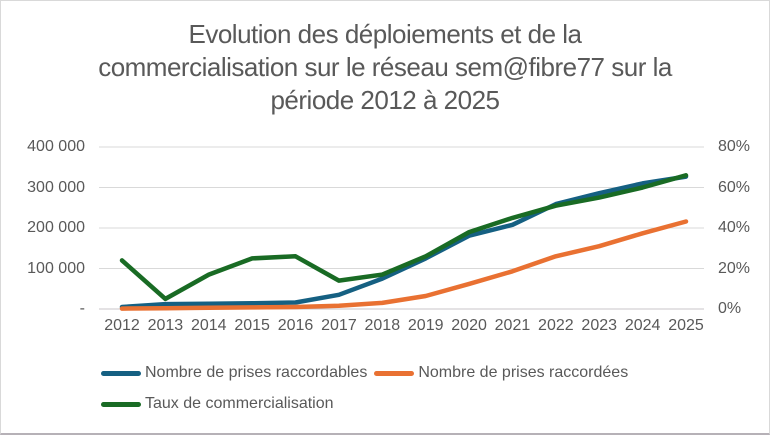 The height and width of the screenshot is (435, 770). What do you see at coordinates (56, 268) in the screenshot?
I see `left-axis-tick: 100 000` at bounding box center [56, 268].